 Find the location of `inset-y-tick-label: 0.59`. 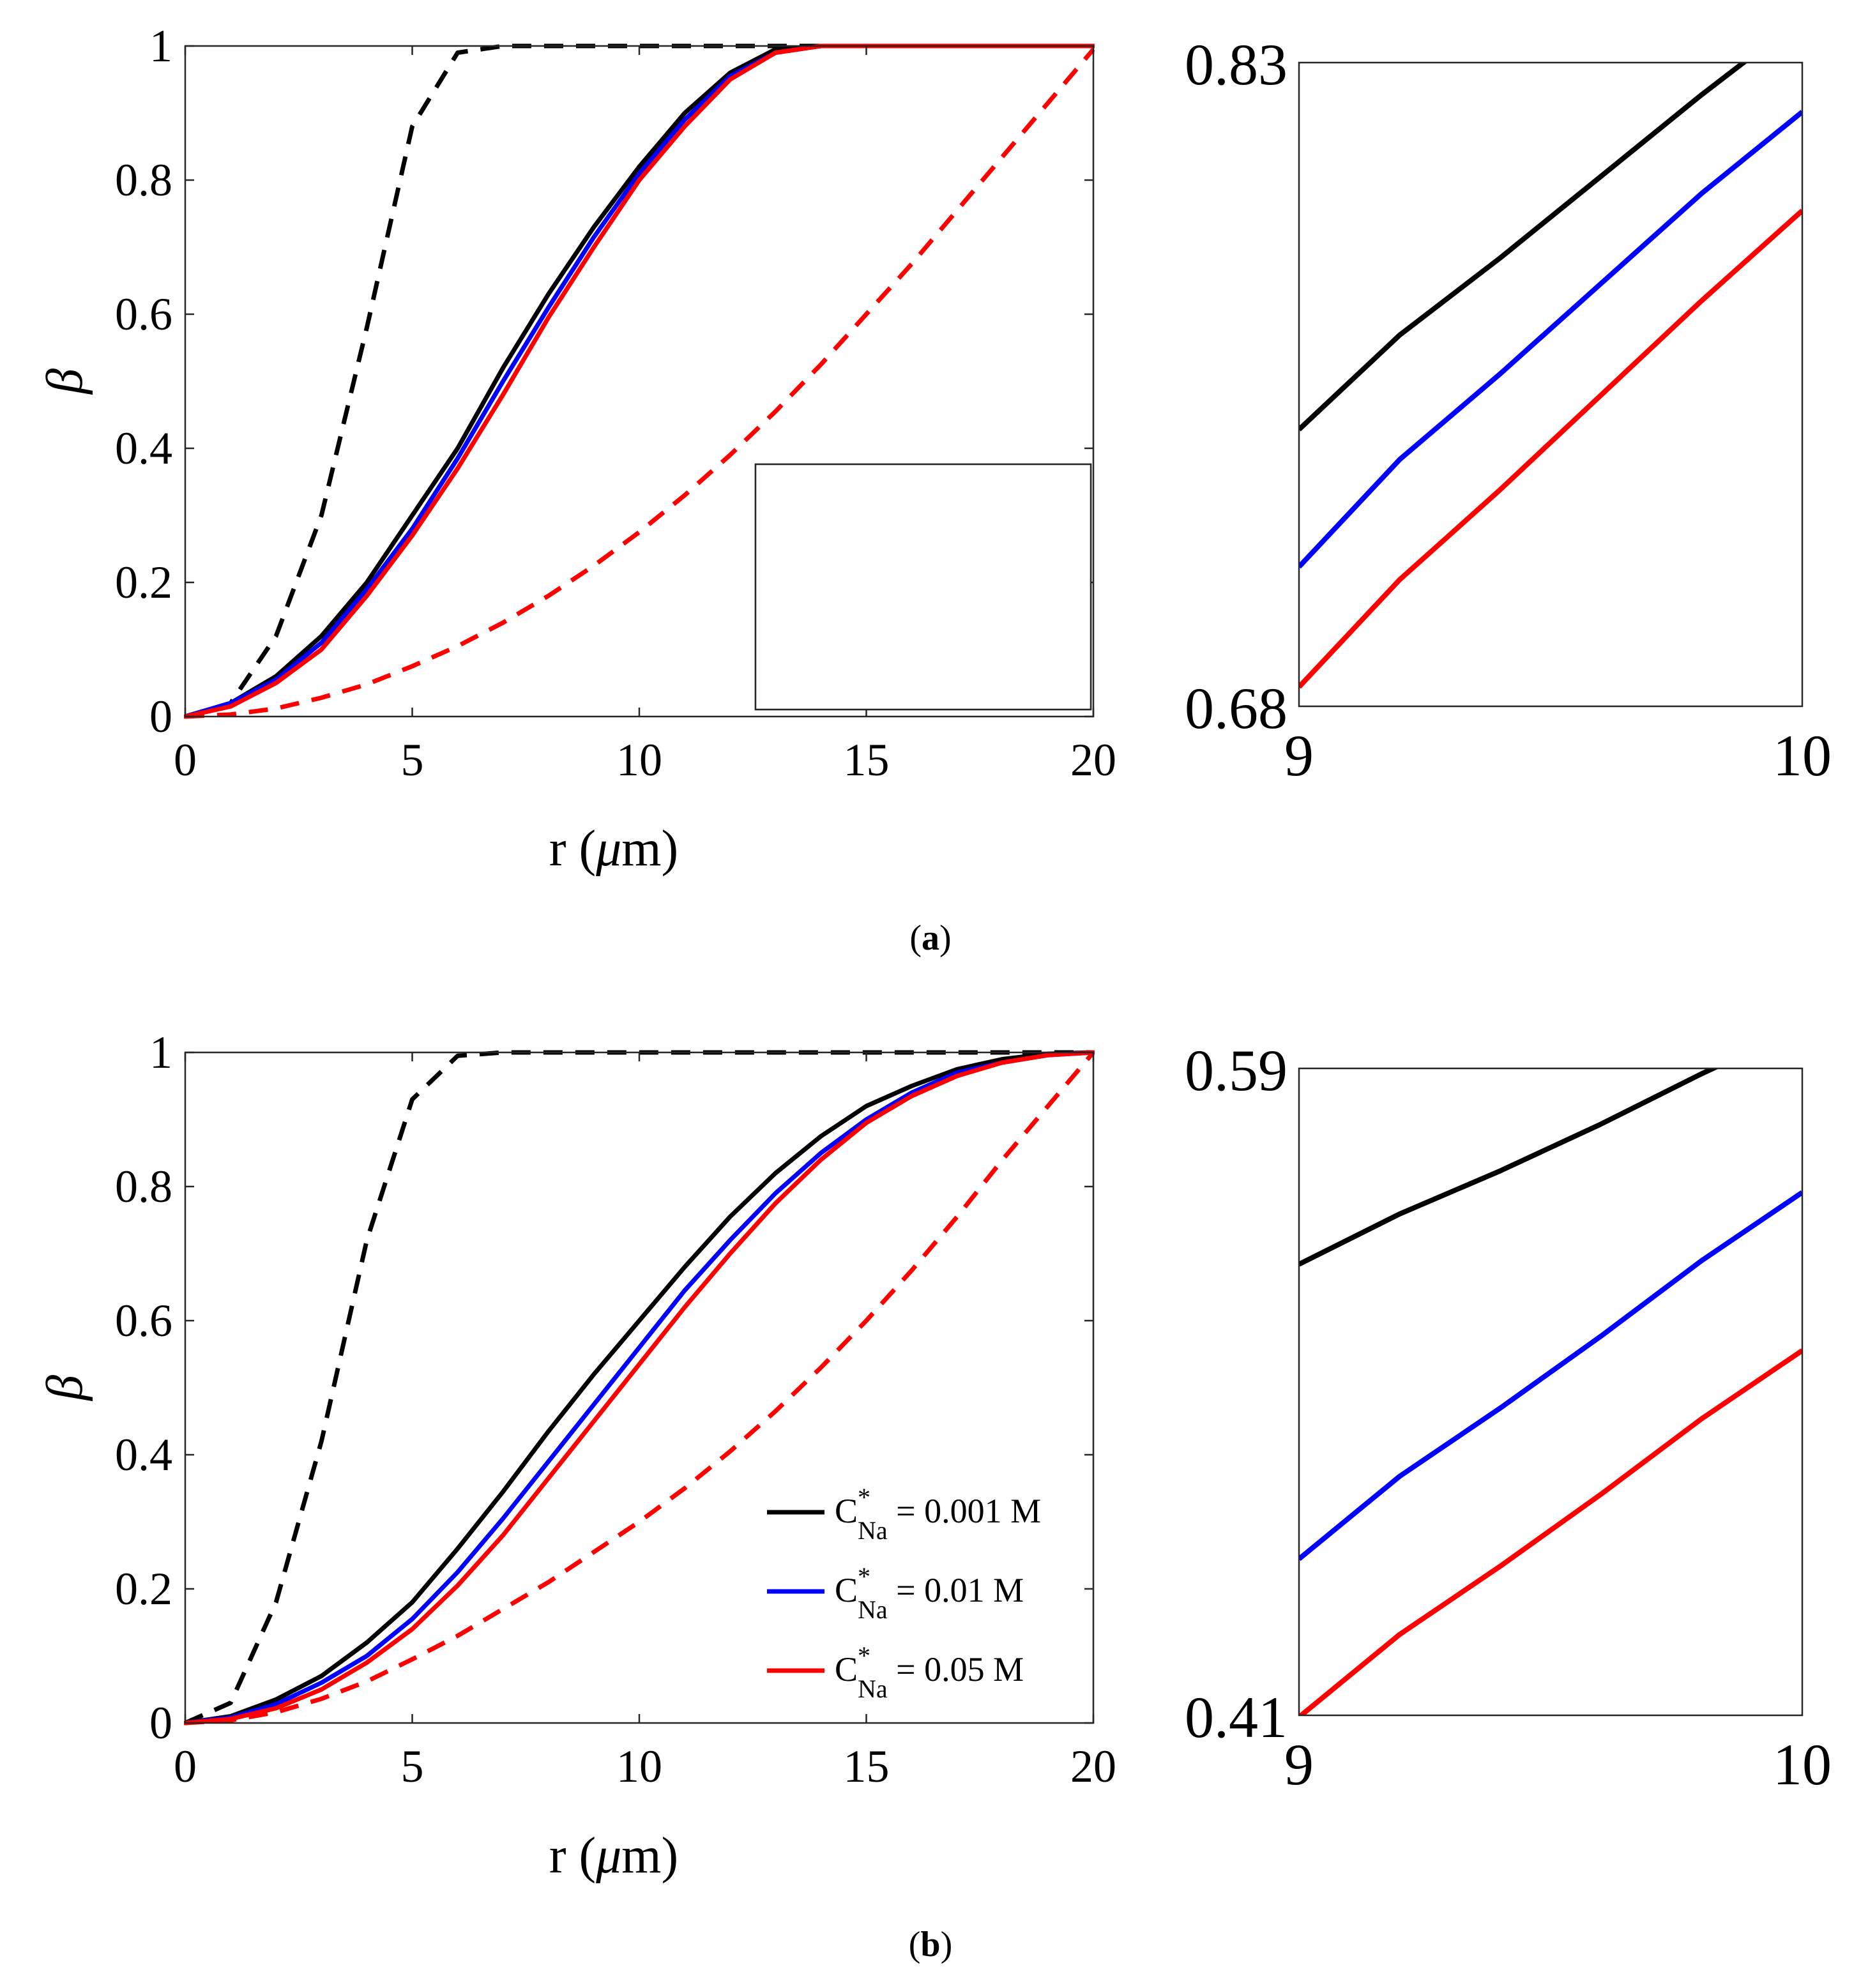

inset-y-tick-label: 0.59 is located at coordinates (1236, 1070).